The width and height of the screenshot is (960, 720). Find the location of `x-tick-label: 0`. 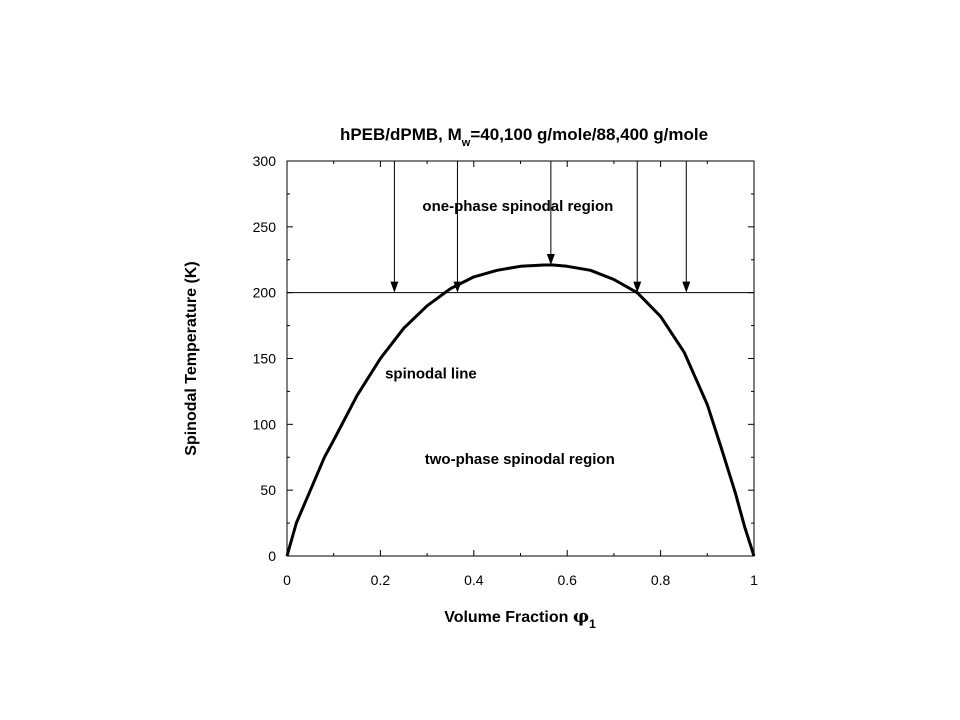

x-tick-label: 0 is located at coordinates (287, 580).